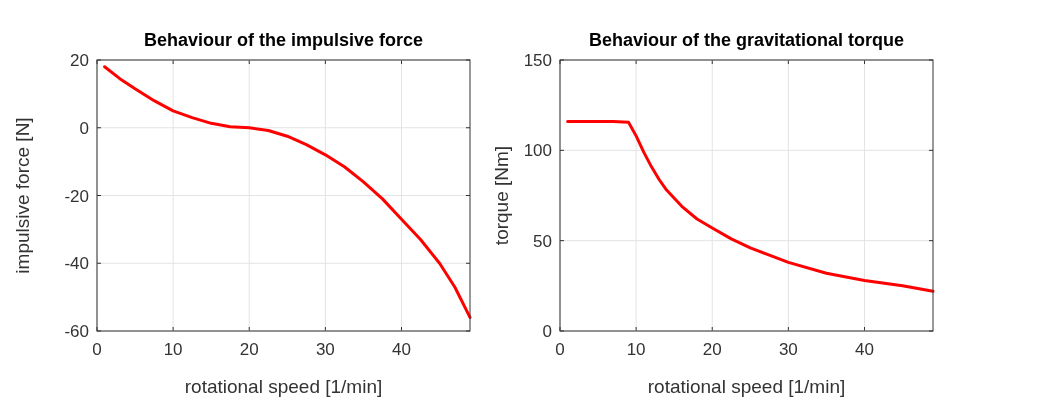 This screenshot has width=1045, height=411. What do you see at coordinates (542, 241) in the screenshot?
I see `y-tick-label: 50` at bounding box center [542, 241].